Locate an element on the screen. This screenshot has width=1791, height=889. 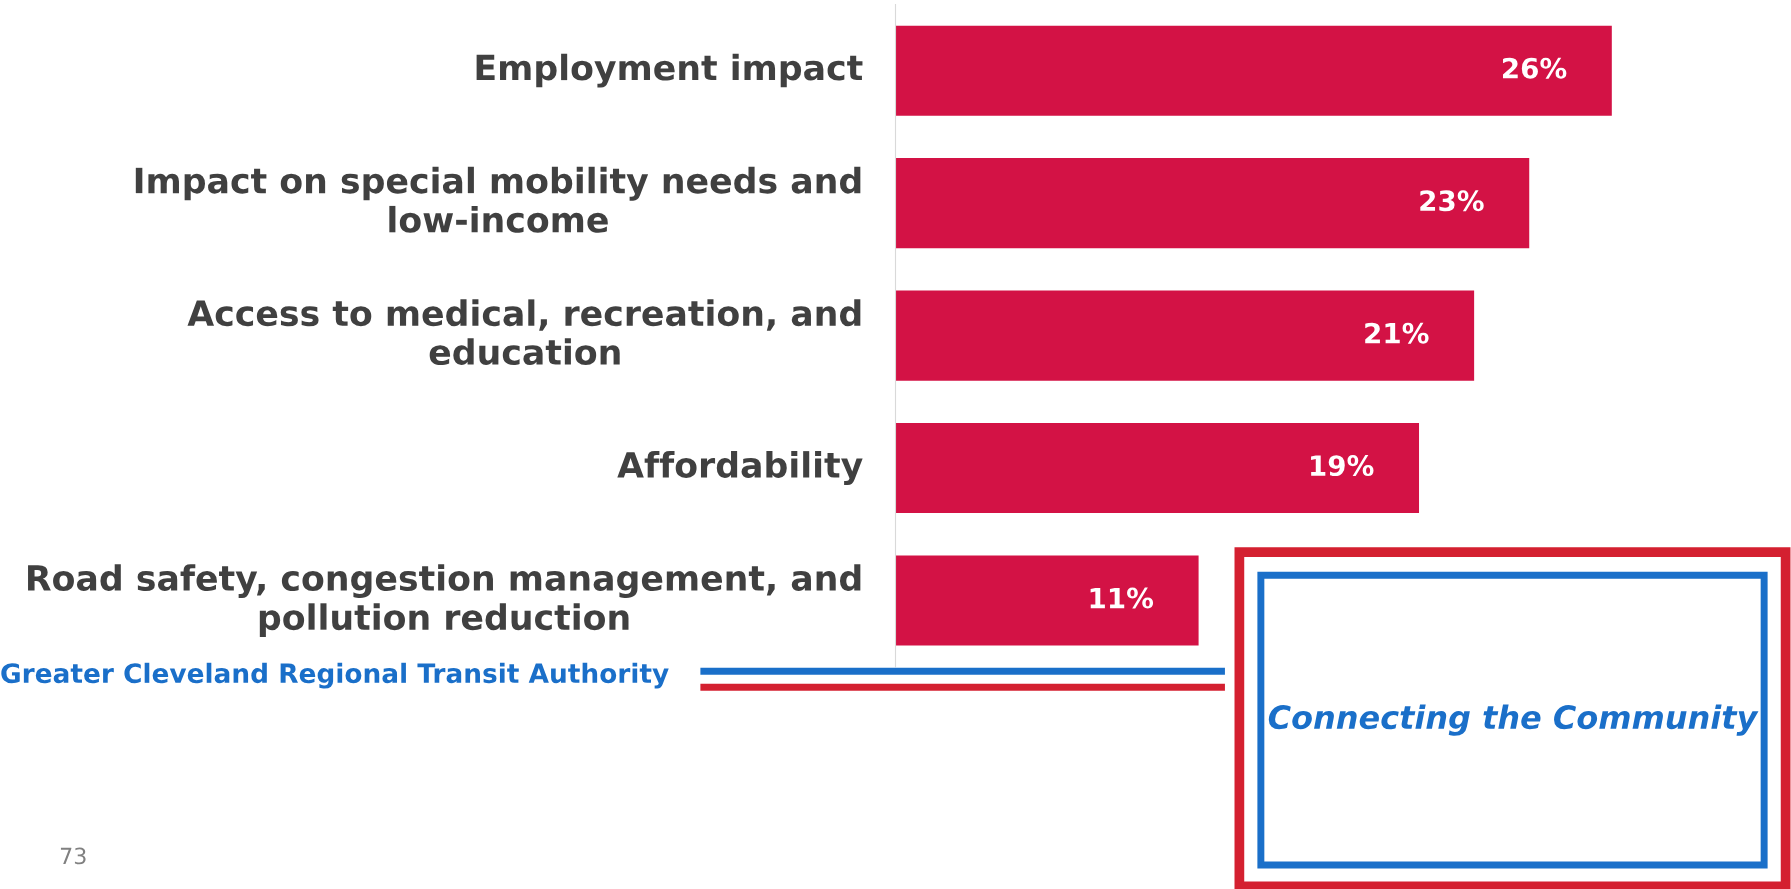
text: Greater Cleveland Regional Transit Authority is located at coordinates (335, 675).